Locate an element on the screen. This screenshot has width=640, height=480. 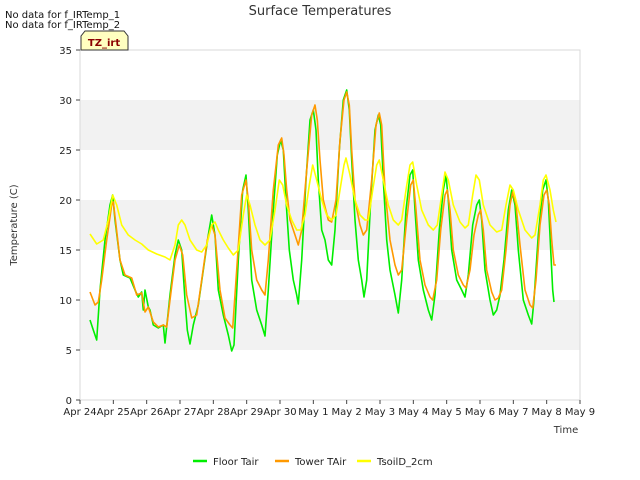
legend-label: TsoilD_2cm is located at coordinates (404, 462).